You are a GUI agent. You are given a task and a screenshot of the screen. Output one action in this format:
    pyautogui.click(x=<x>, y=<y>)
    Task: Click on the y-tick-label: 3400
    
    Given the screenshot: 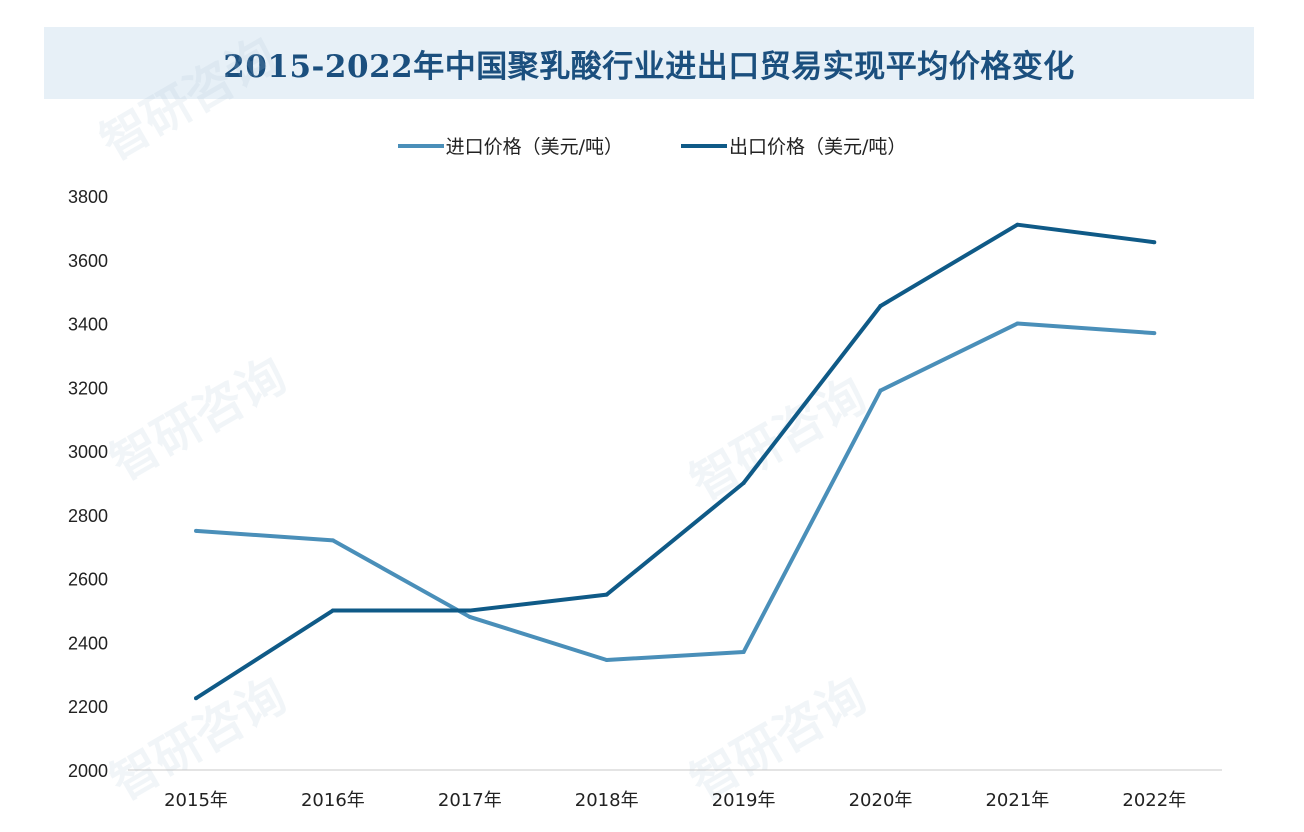 What is the action you would take?
    pyautogui.click(x=88, y=325)
    